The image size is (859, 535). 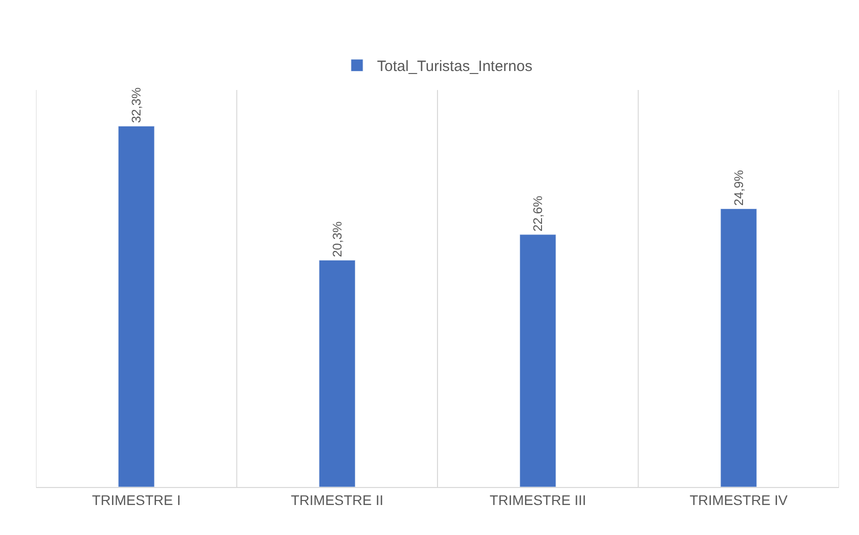 I want to click on x-tick-label: TRIMESTRE I, so click(x=136, y=500).